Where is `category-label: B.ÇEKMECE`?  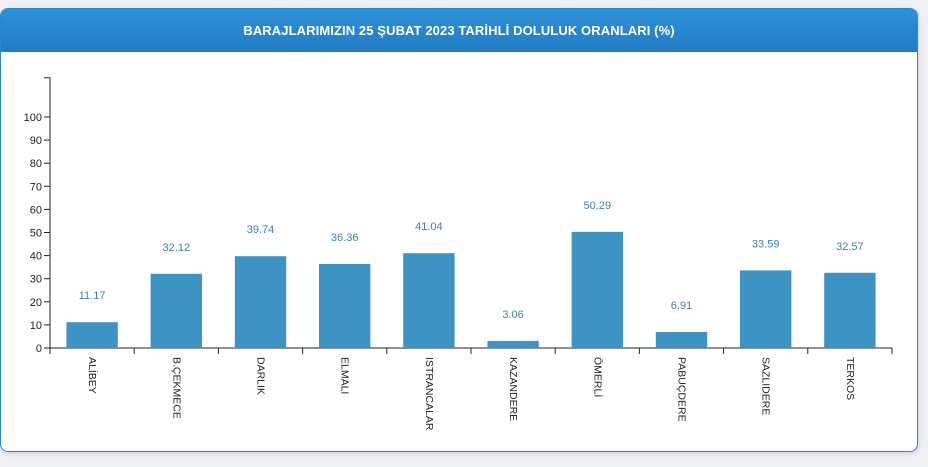
category-label: B.ÇEKMECE is located at coordinates (176, 388).